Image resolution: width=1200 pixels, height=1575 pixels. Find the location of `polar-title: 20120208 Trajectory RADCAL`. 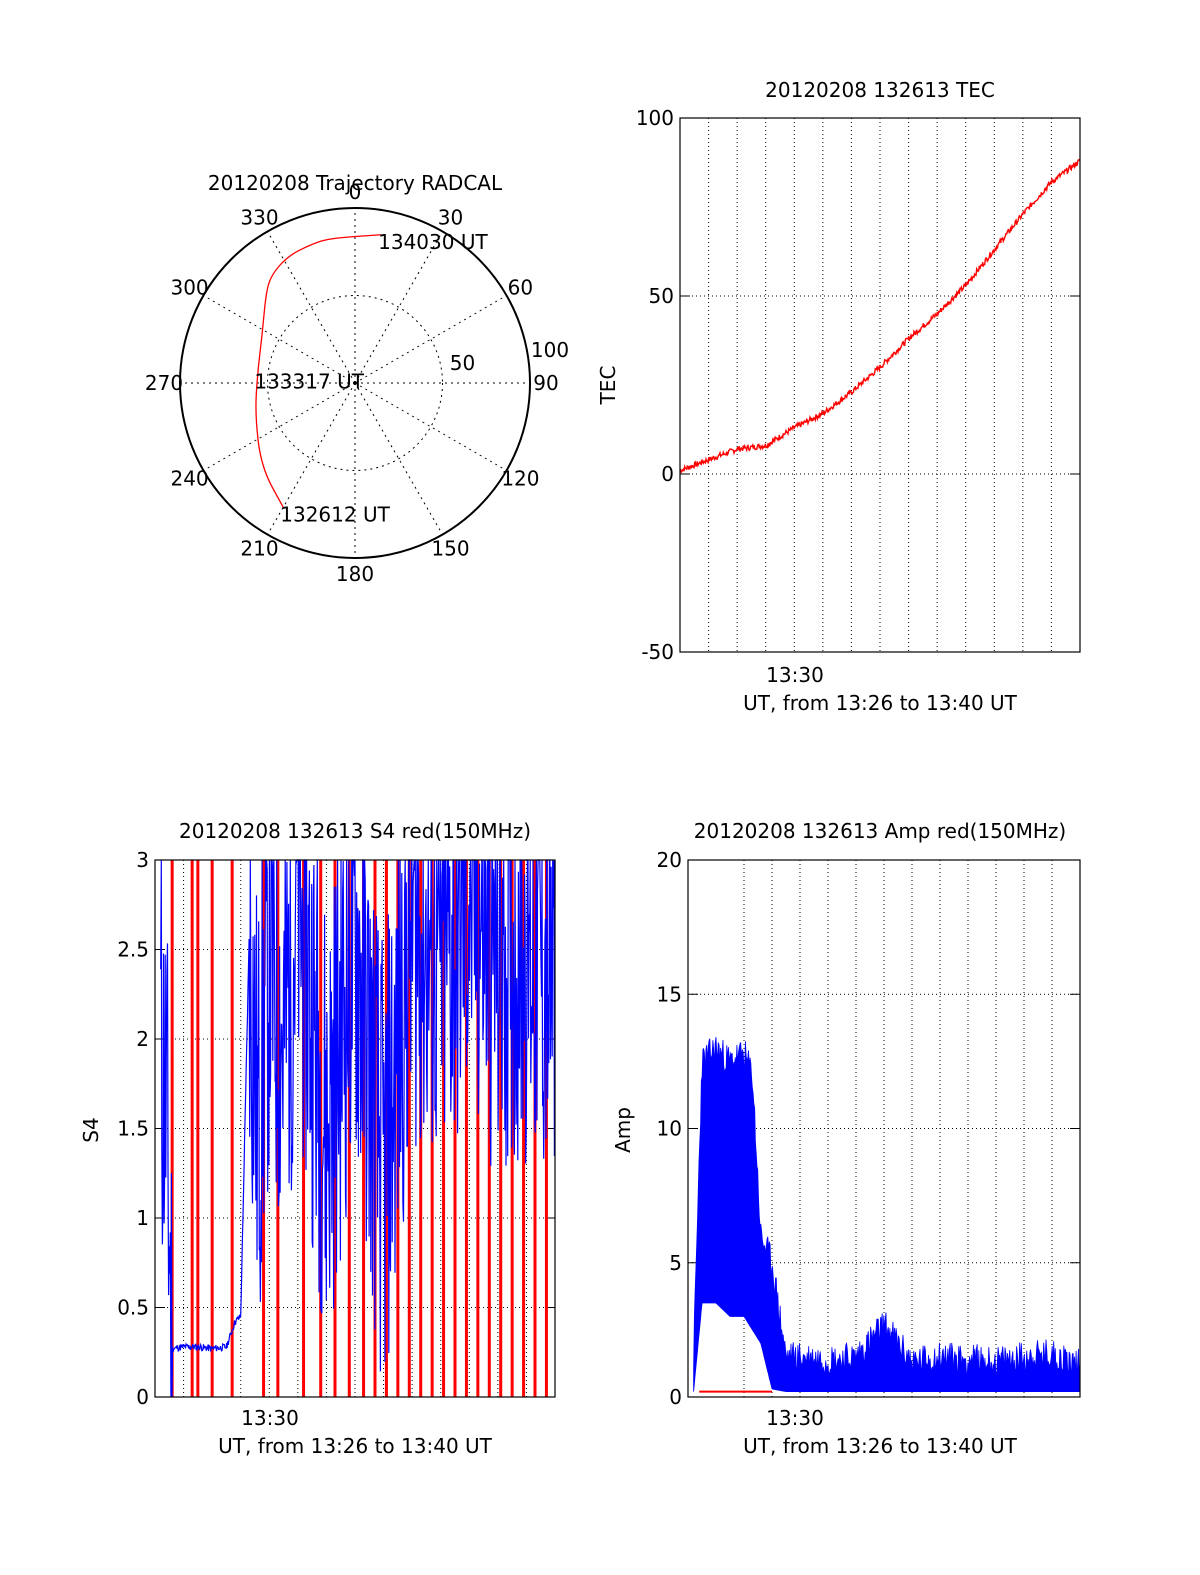

polar-title: 20120208 Trajectory RADCAL is located at coordinates (355, 183).